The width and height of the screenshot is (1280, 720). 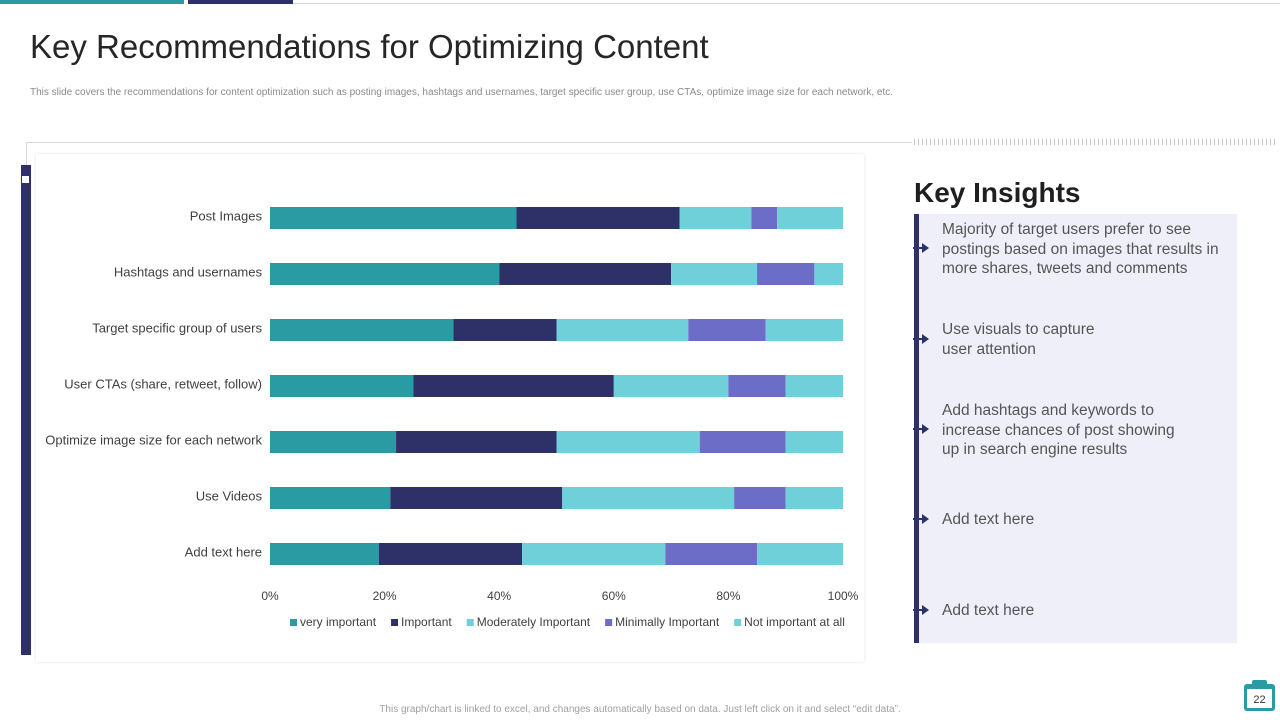 What do you see at coordinates (1259, 700) in the screenshot?
I see `page-number: 22` at bounding box center [1259, 700].